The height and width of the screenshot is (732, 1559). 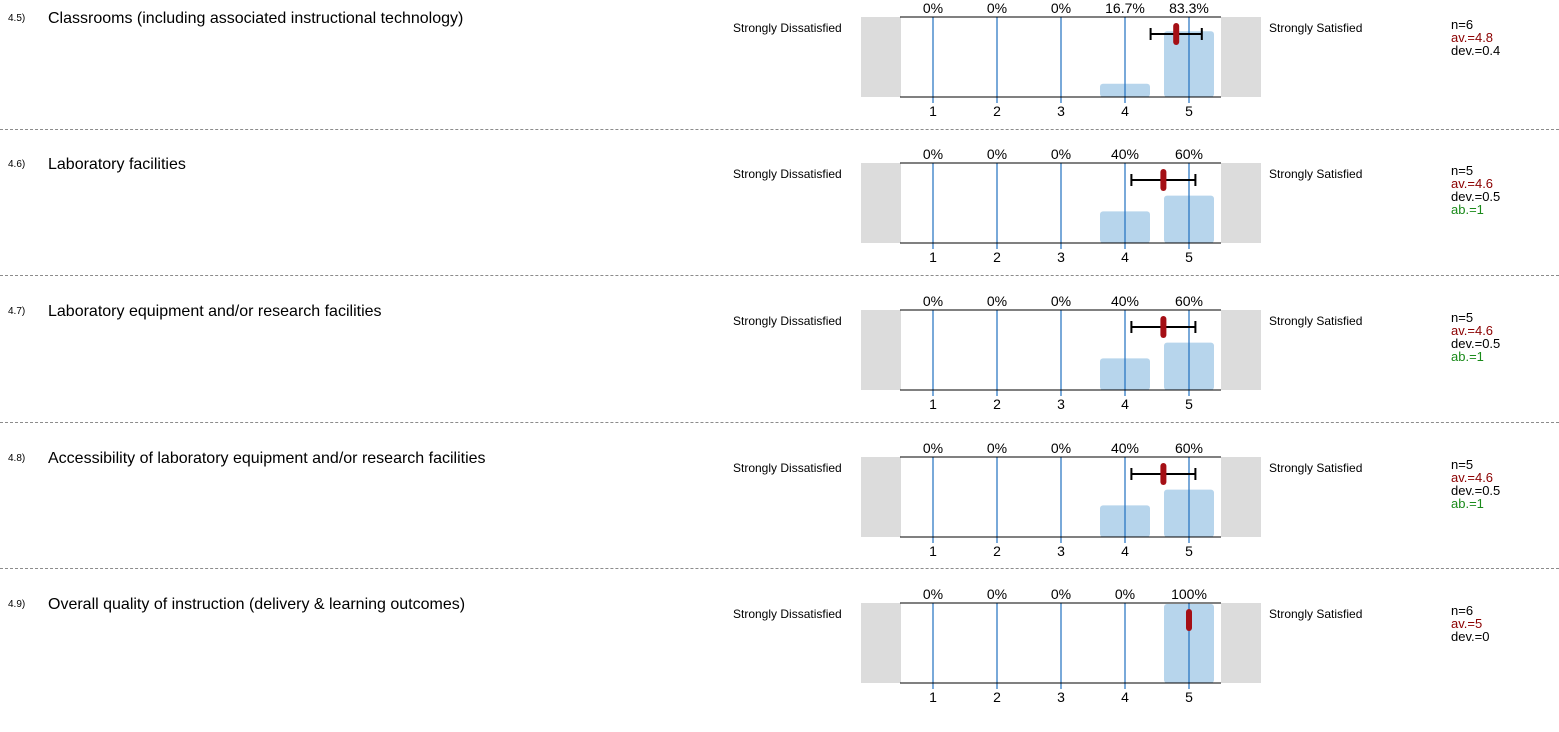 I want to click on stat-average: av.=5, so click(x=1467, y=623).